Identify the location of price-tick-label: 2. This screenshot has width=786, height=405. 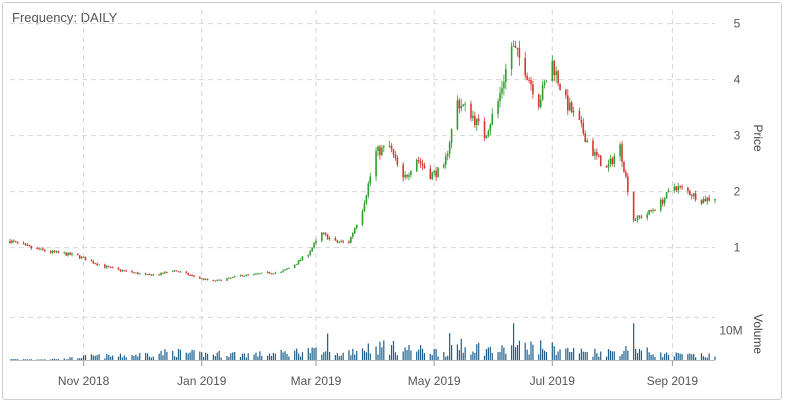
(737, 192).